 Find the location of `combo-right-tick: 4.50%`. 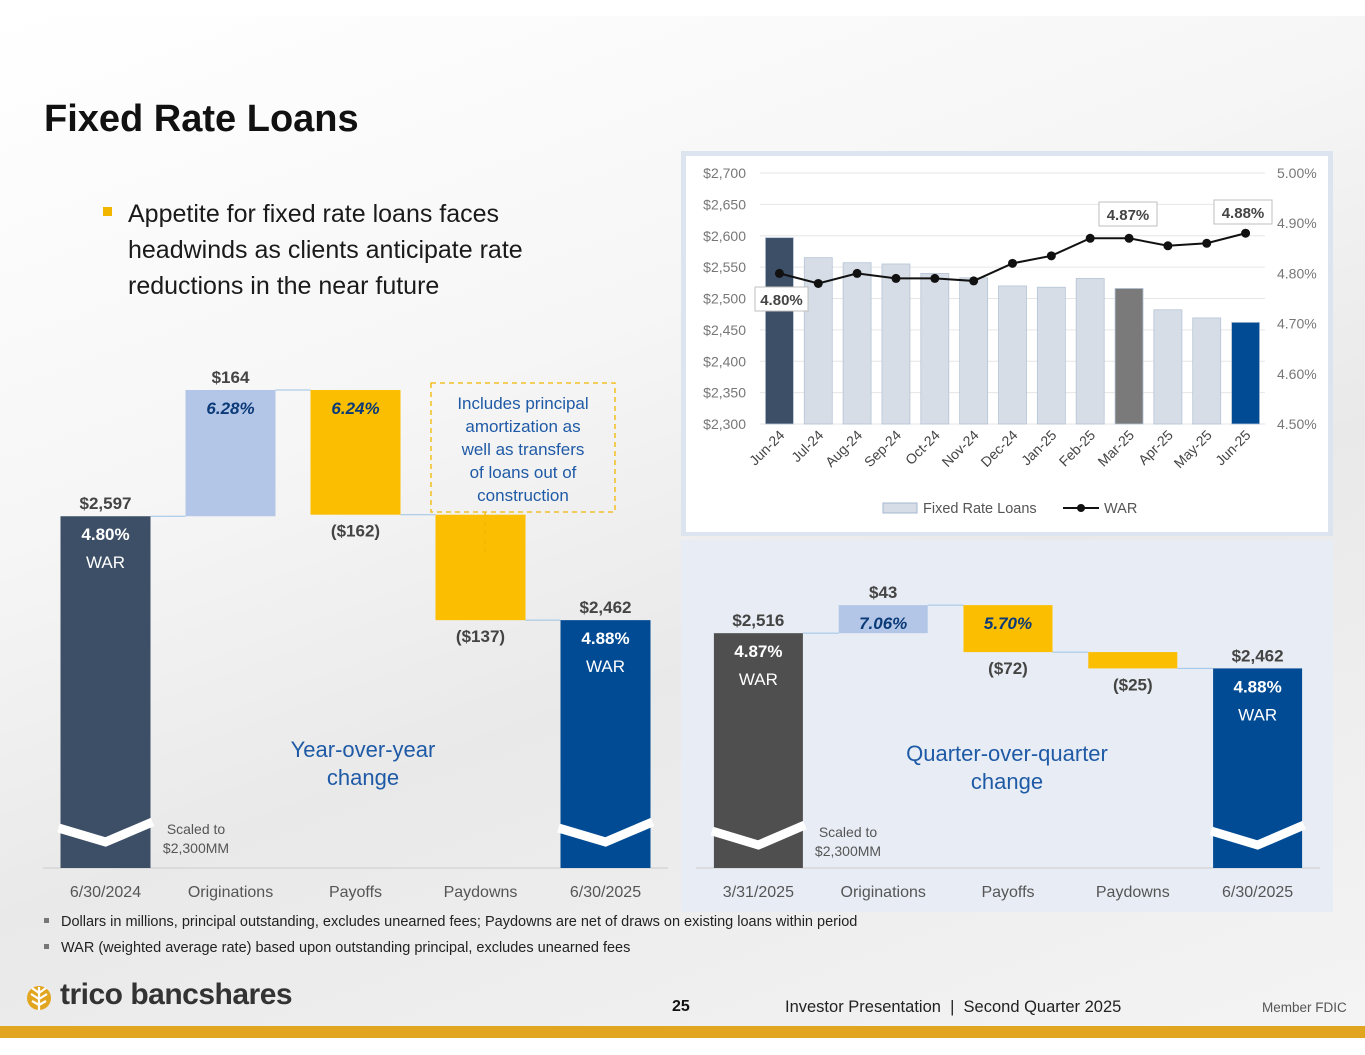

combo-right-tick: 4.50% is located at coordinates (1297, 424).